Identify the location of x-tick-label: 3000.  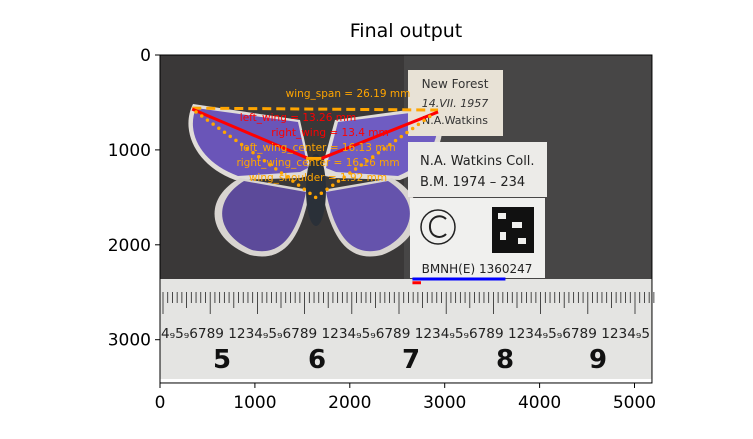
(444, 403).